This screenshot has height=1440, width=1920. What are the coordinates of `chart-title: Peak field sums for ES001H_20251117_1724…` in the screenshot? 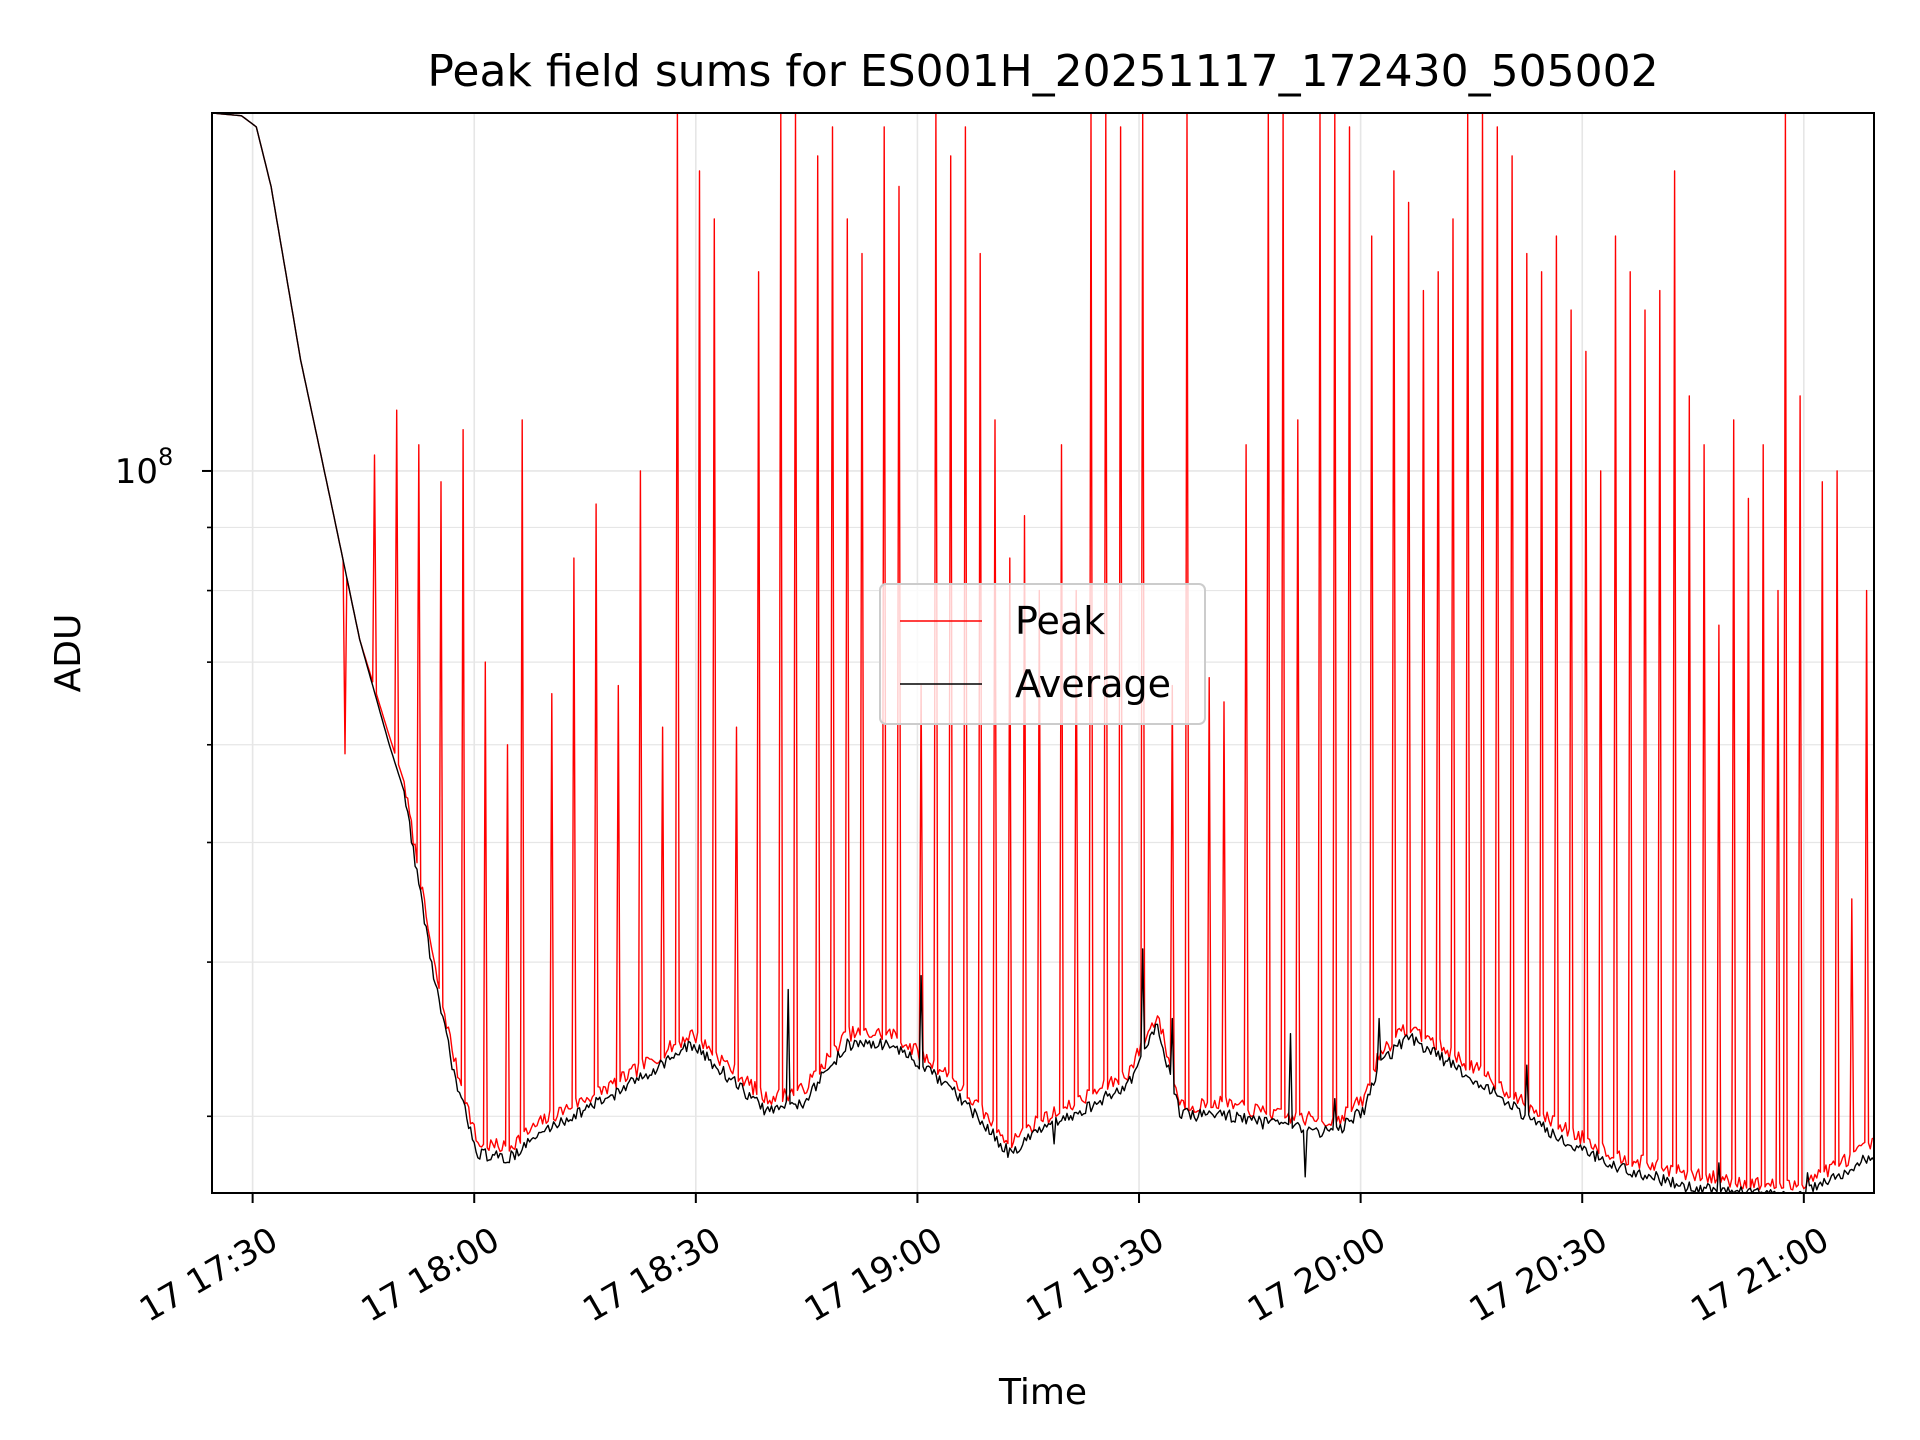 It's located at (1042, 71).